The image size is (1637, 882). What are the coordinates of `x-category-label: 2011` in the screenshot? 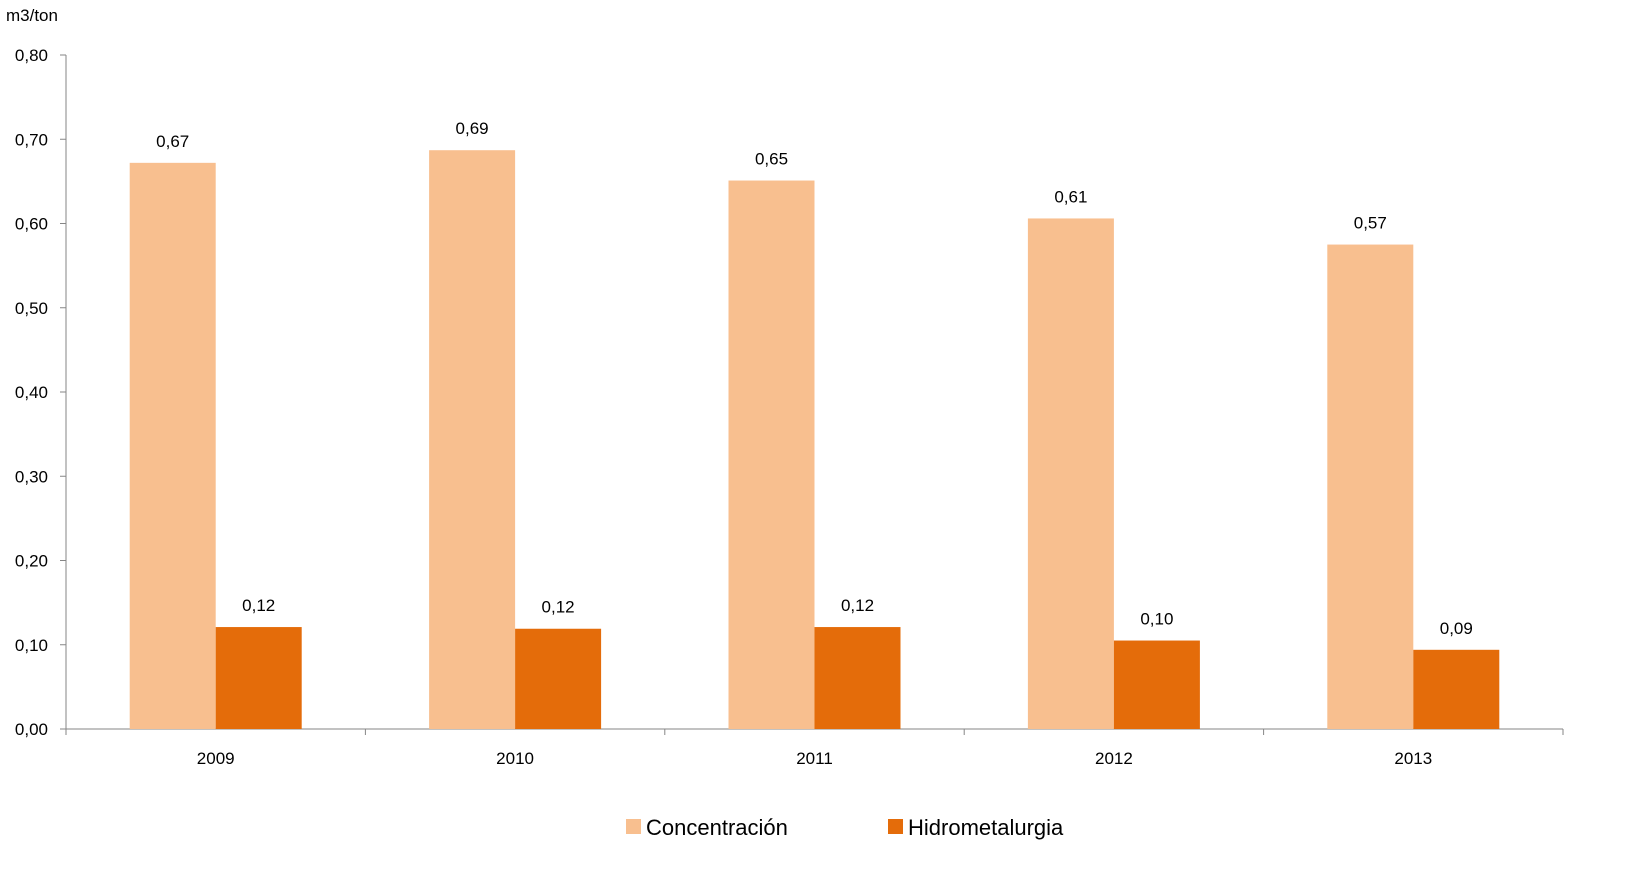 It's located at (814, 758).